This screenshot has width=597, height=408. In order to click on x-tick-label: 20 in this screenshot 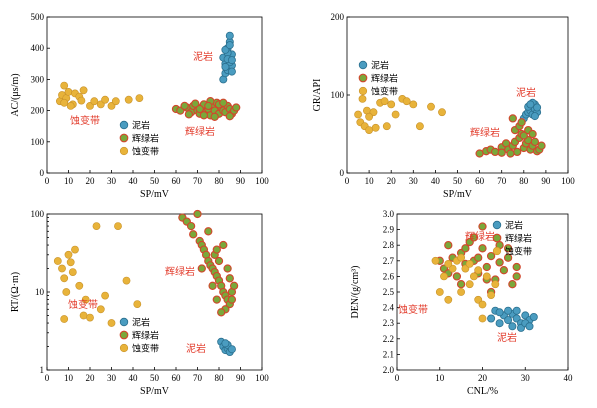, I will do `click(91, 378)`.